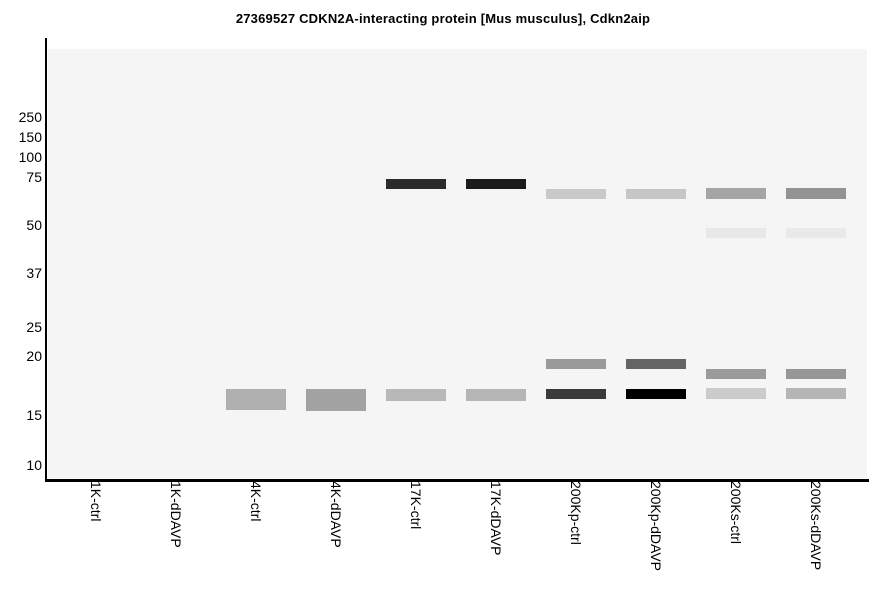 Image resolution: width=886 pixels, height=595 pixels. What do you see at coordinates (336, 514) in the screenshot?
I see `lane-label: 4K-dDAVP` at bounding box center [336, 514].